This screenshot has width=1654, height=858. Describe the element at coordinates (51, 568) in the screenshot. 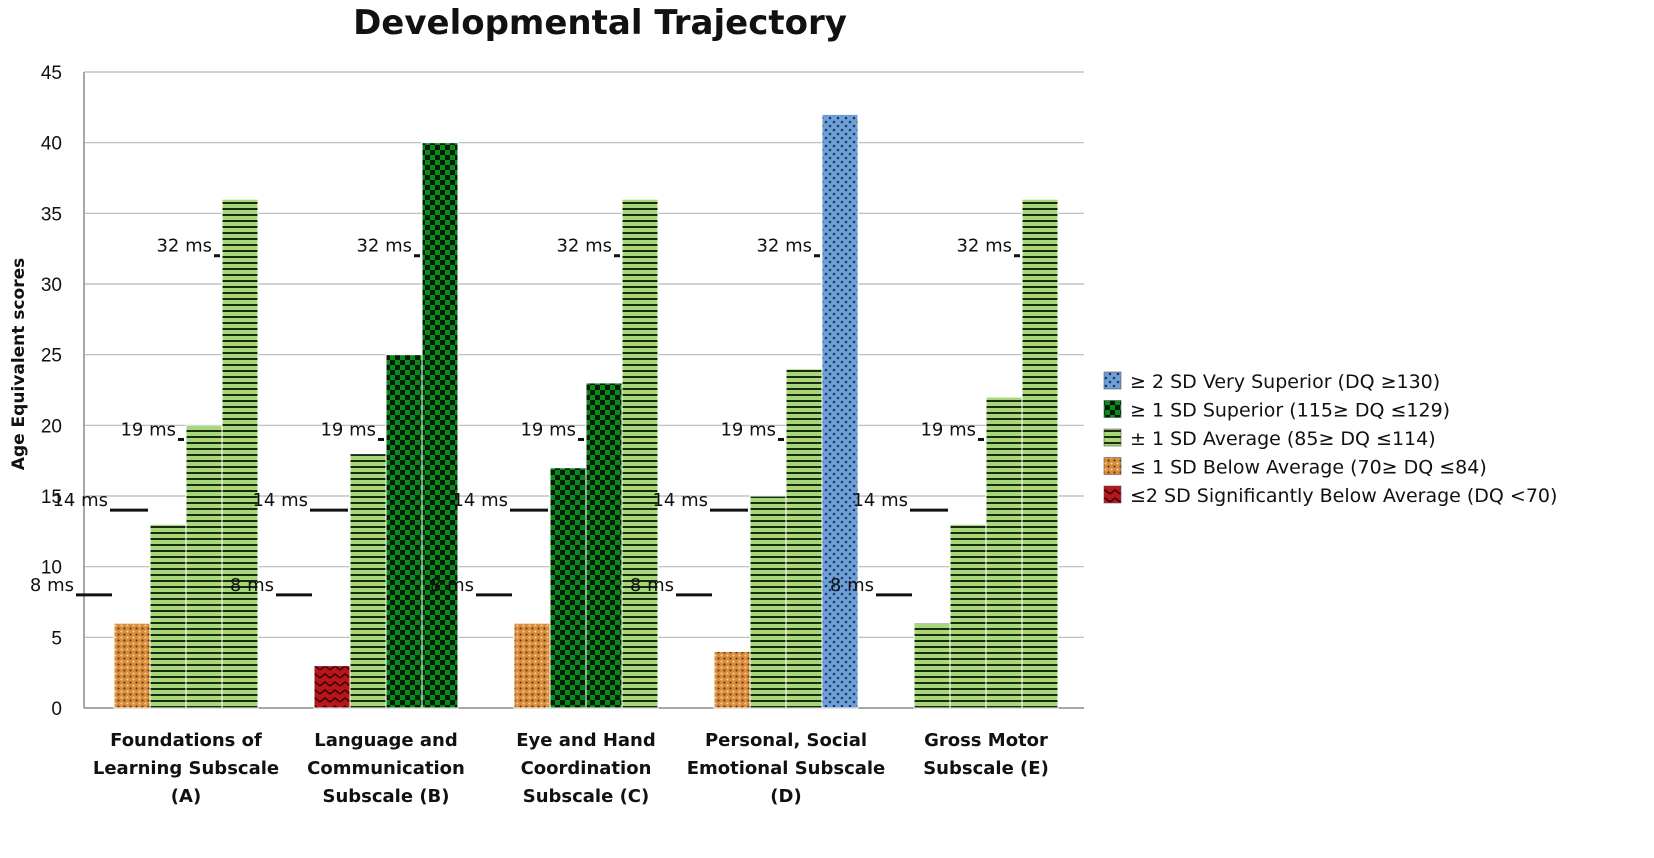

I see `y-tick-label: 10` at that location.